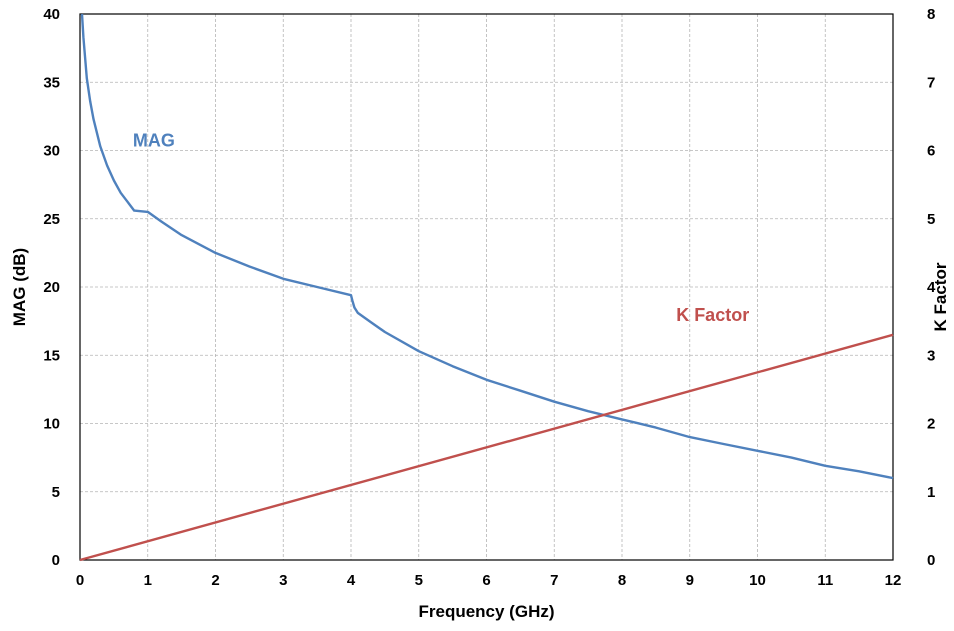 The height and width of the screenshot is (631, 954). Describe the element at coordinates (51, 151) in the screenshot. I see `left-y-tick-label: 30` at that location.